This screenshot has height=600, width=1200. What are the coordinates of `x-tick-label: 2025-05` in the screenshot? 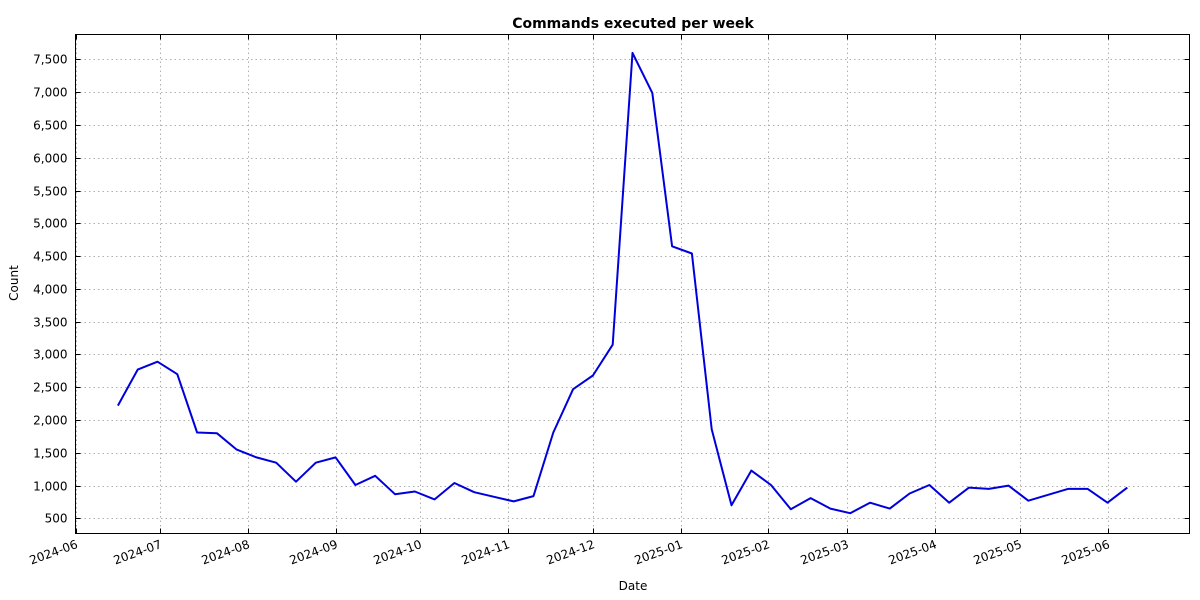 It's located at (998, 552).